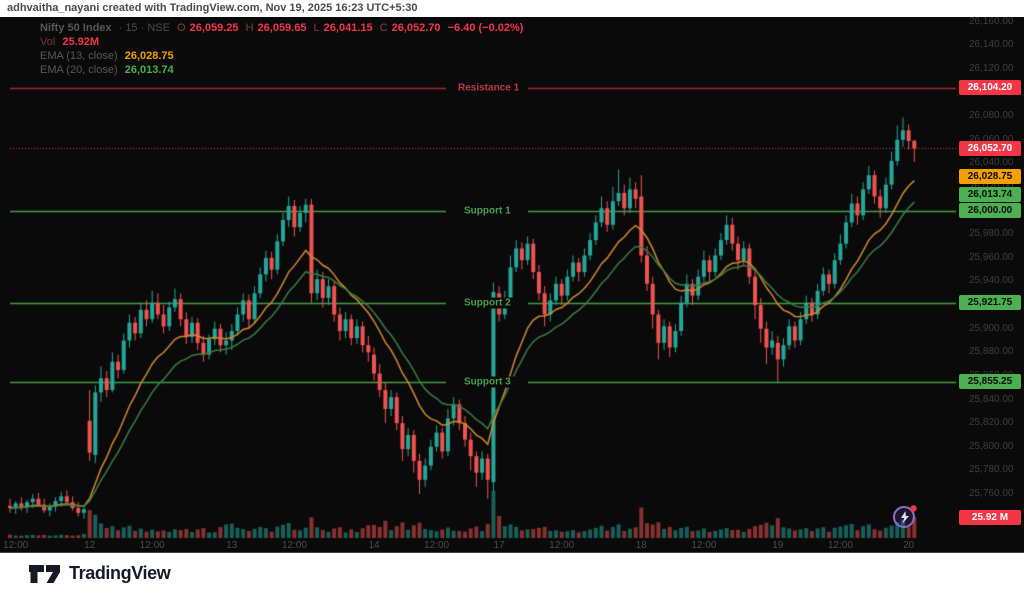 The height and width of the screenshot is (595, 1024). What do you see at coordinates (905, 516) in the screenshot?
I see `boost-flash-icon` at bounding box center [905, 516].